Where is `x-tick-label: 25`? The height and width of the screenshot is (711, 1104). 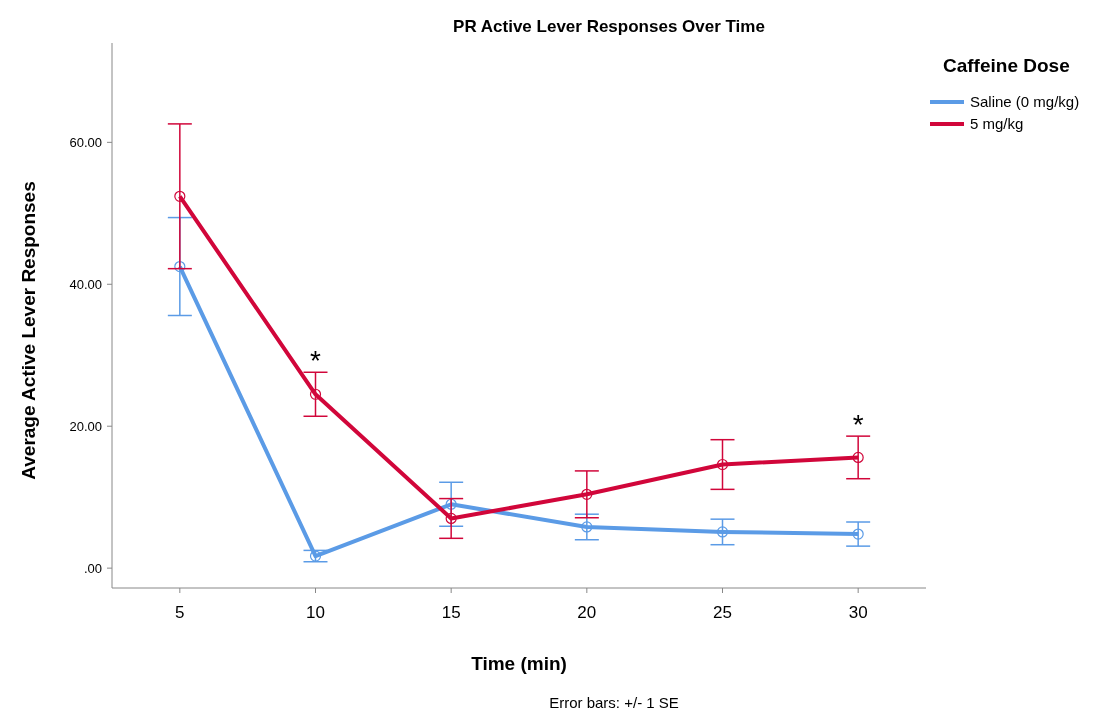
x-tick-label: 25 is located at coordinates (722, 612).